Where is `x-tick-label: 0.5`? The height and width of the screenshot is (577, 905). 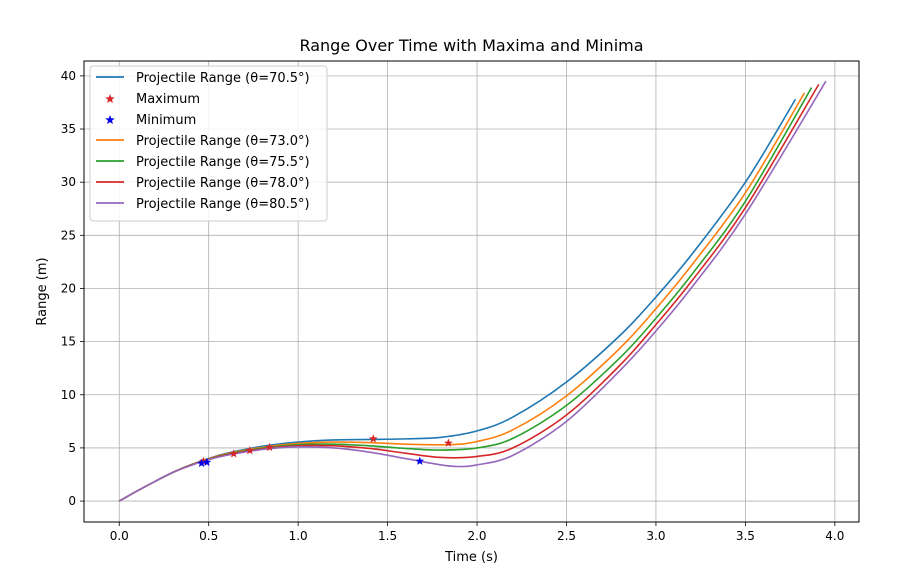 x-tick-label: 0.5 is located at coordinates (208, 536).